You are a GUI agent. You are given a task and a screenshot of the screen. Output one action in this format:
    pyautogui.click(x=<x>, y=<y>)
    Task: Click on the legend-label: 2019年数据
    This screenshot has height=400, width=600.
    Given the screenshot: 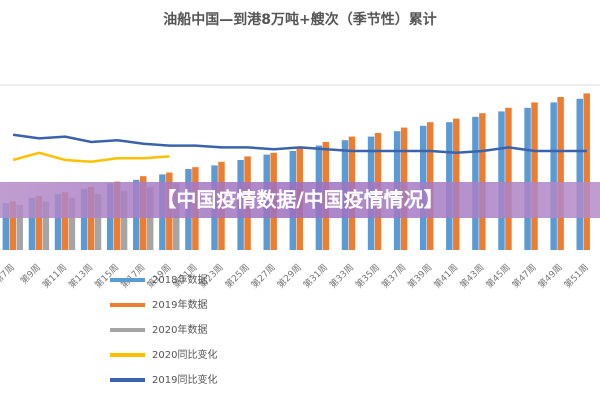 What is the action you would take?
    pyautogui.click(x=179, y=304)
    